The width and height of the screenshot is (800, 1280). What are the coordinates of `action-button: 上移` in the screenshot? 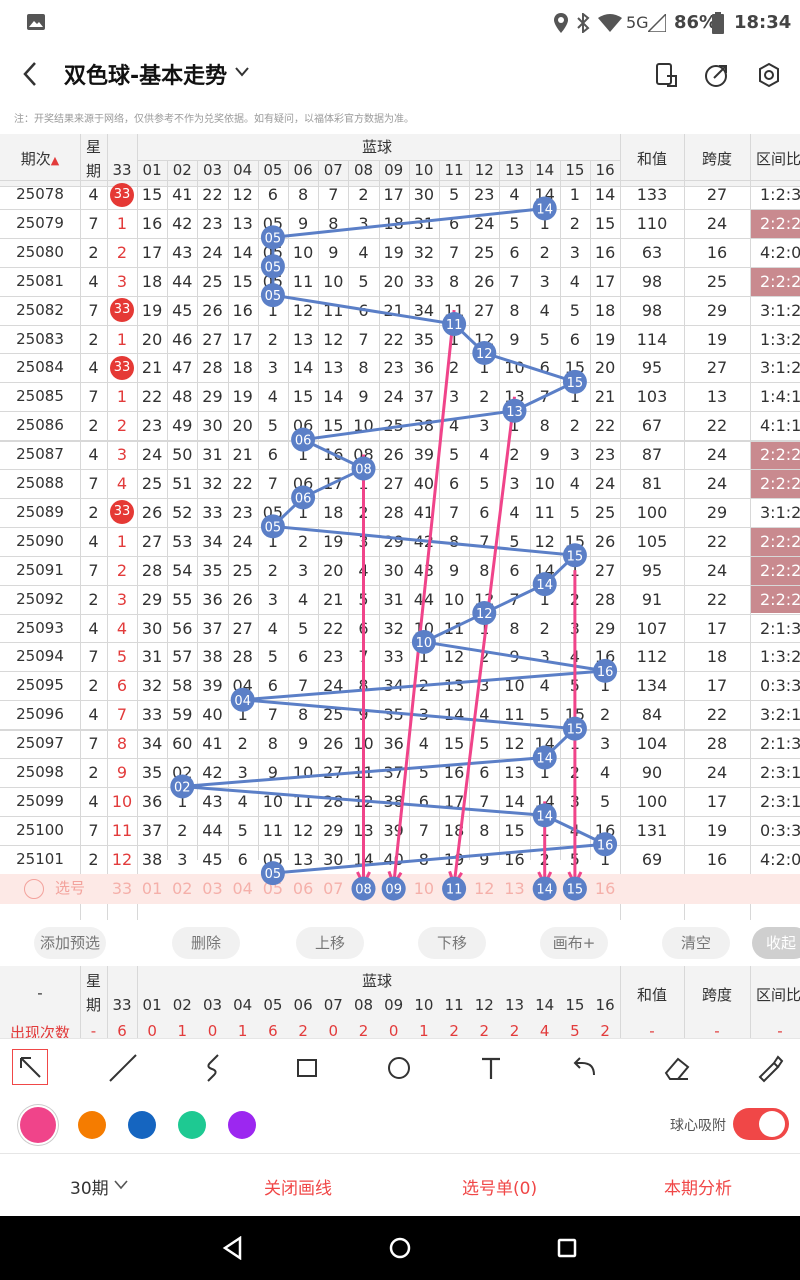 It's located at (330, 943).